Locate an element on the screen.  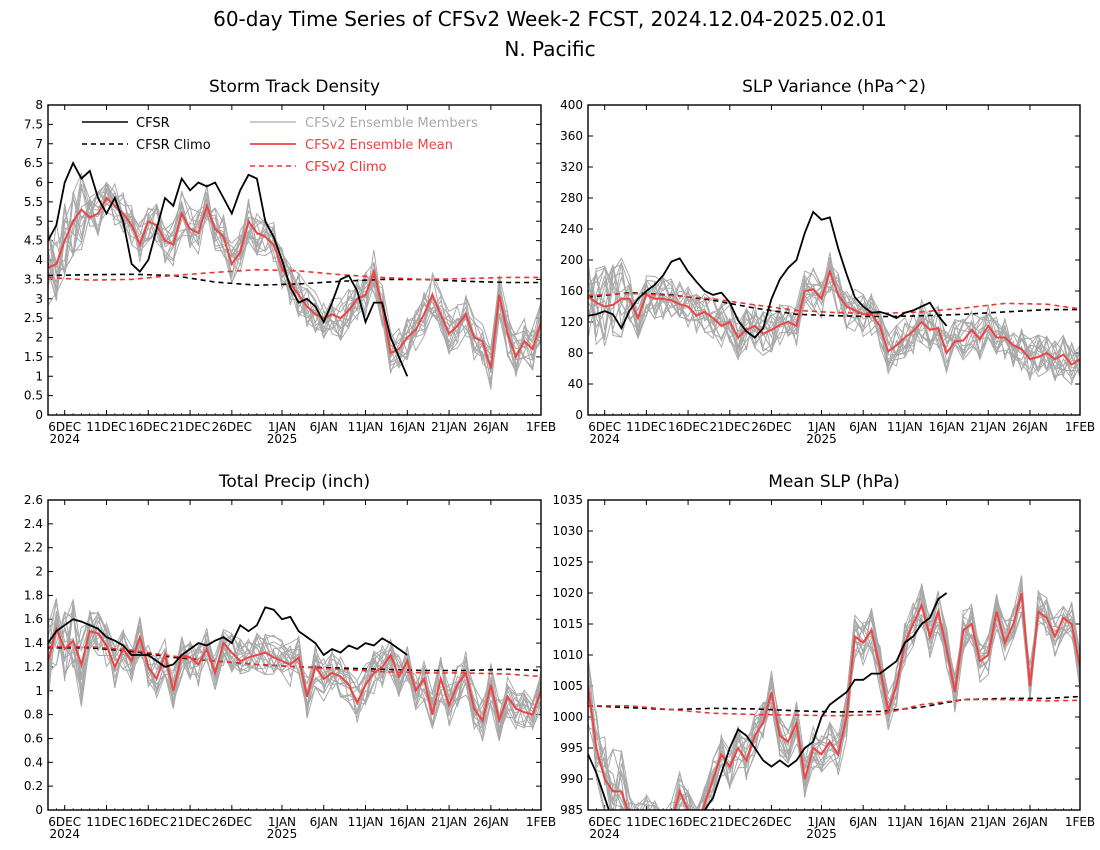
y-tick-label: 7 is located at coordinates (39, 144).